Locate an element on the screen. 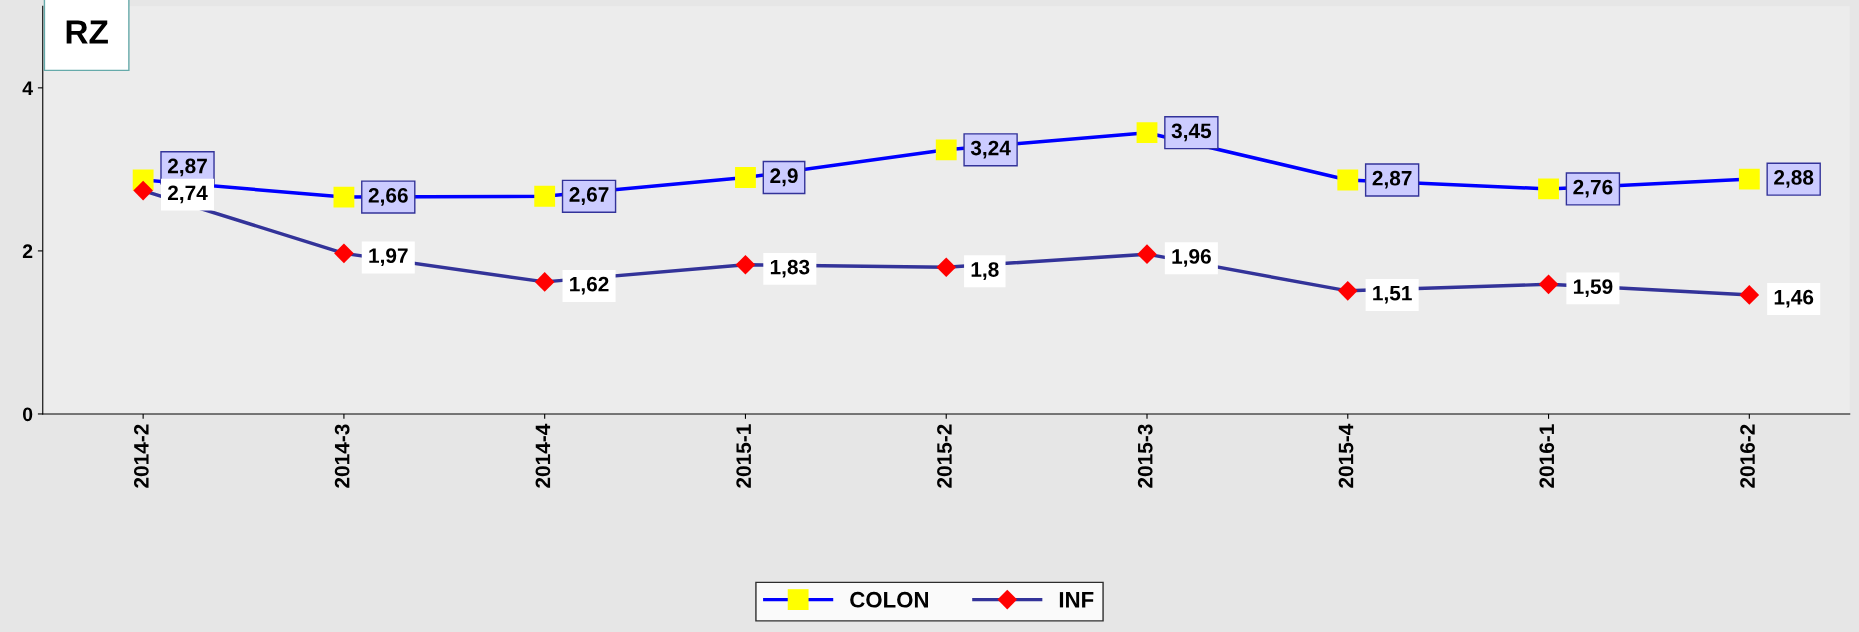 The height and width of the screenshot is (632, 1859). y-tick-label: 4 is located at coordinates (27, 88).